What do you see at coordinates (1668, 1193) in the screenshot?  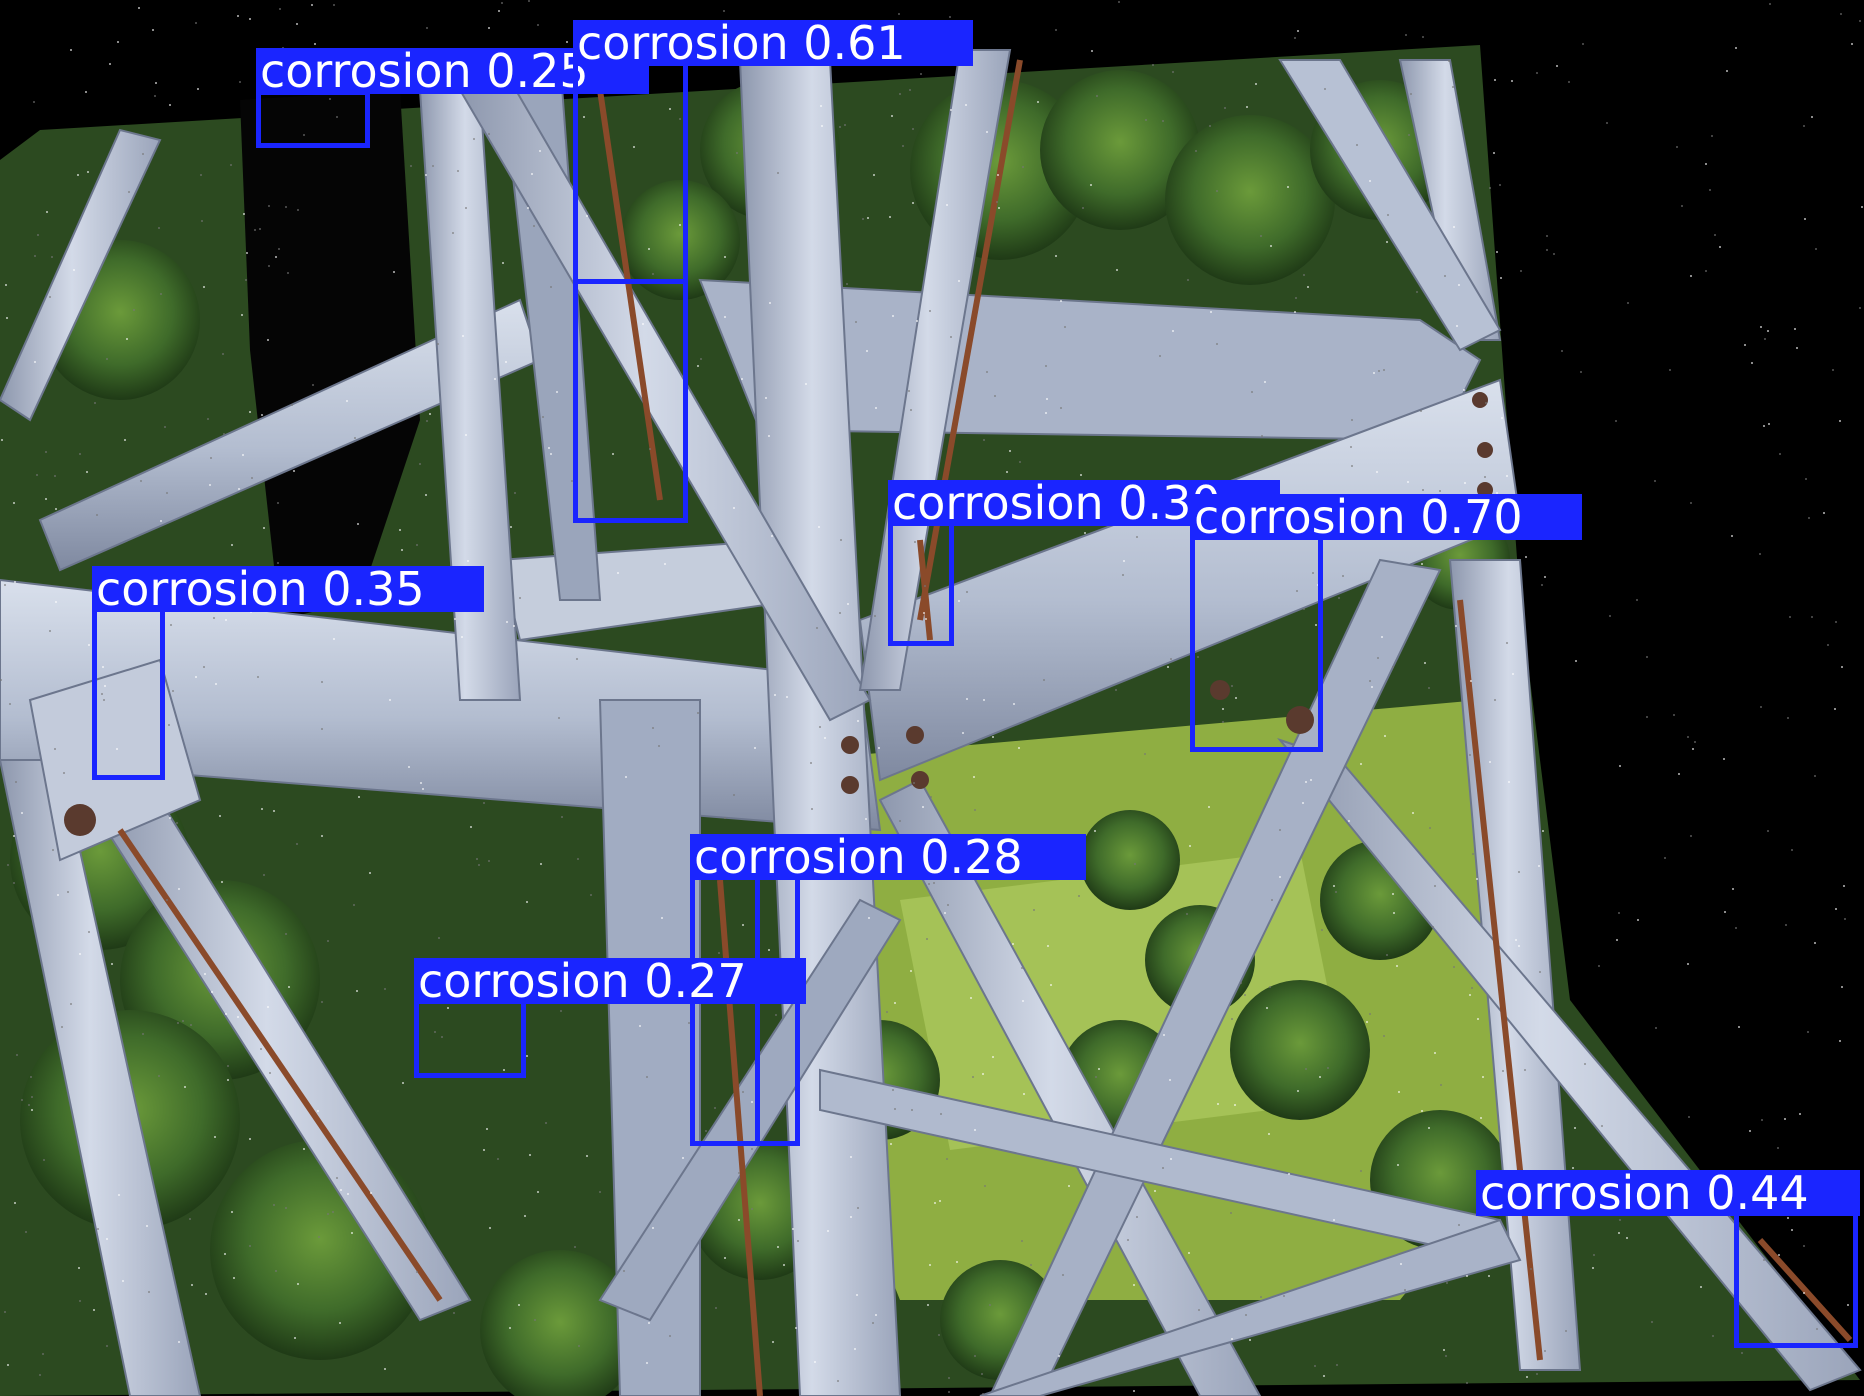 I see `detection-label: corrosion 0.44` at bounding box center [1668, 1193].